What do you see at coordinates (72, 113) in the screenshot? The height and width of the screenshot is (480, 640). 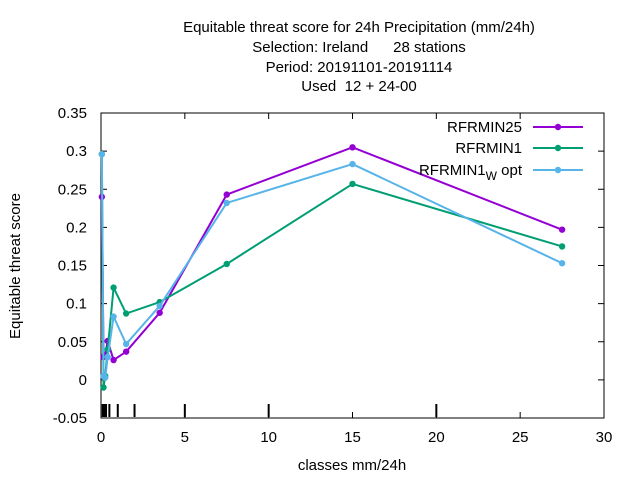 I see `y-tick-label: 0.35` at bounding box center [72, 113].